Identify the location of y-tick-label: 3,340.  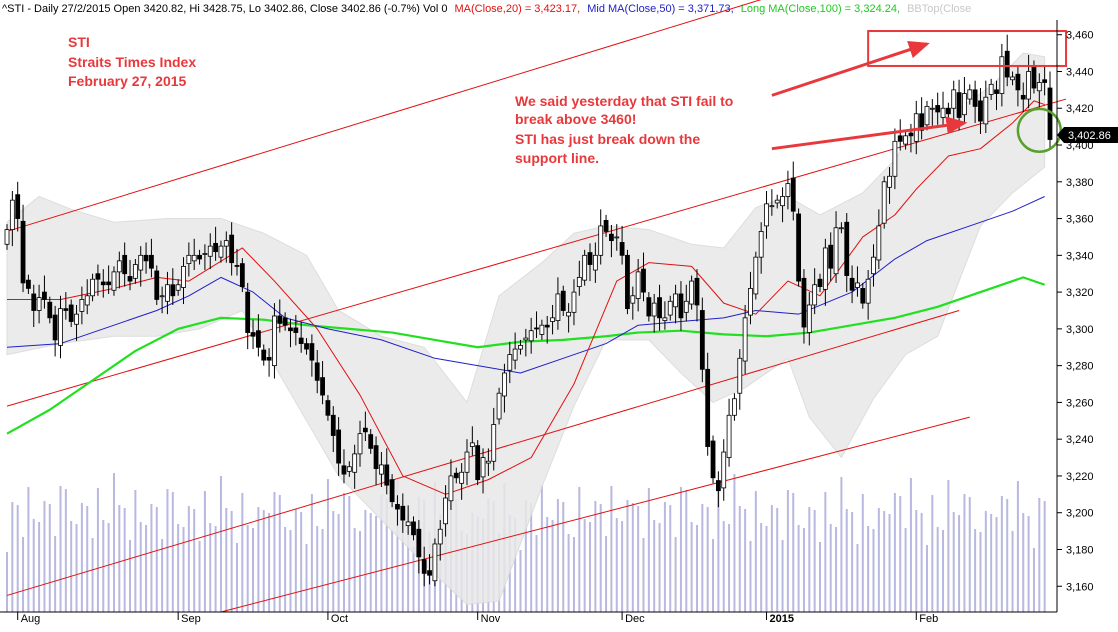
(1080, 256).